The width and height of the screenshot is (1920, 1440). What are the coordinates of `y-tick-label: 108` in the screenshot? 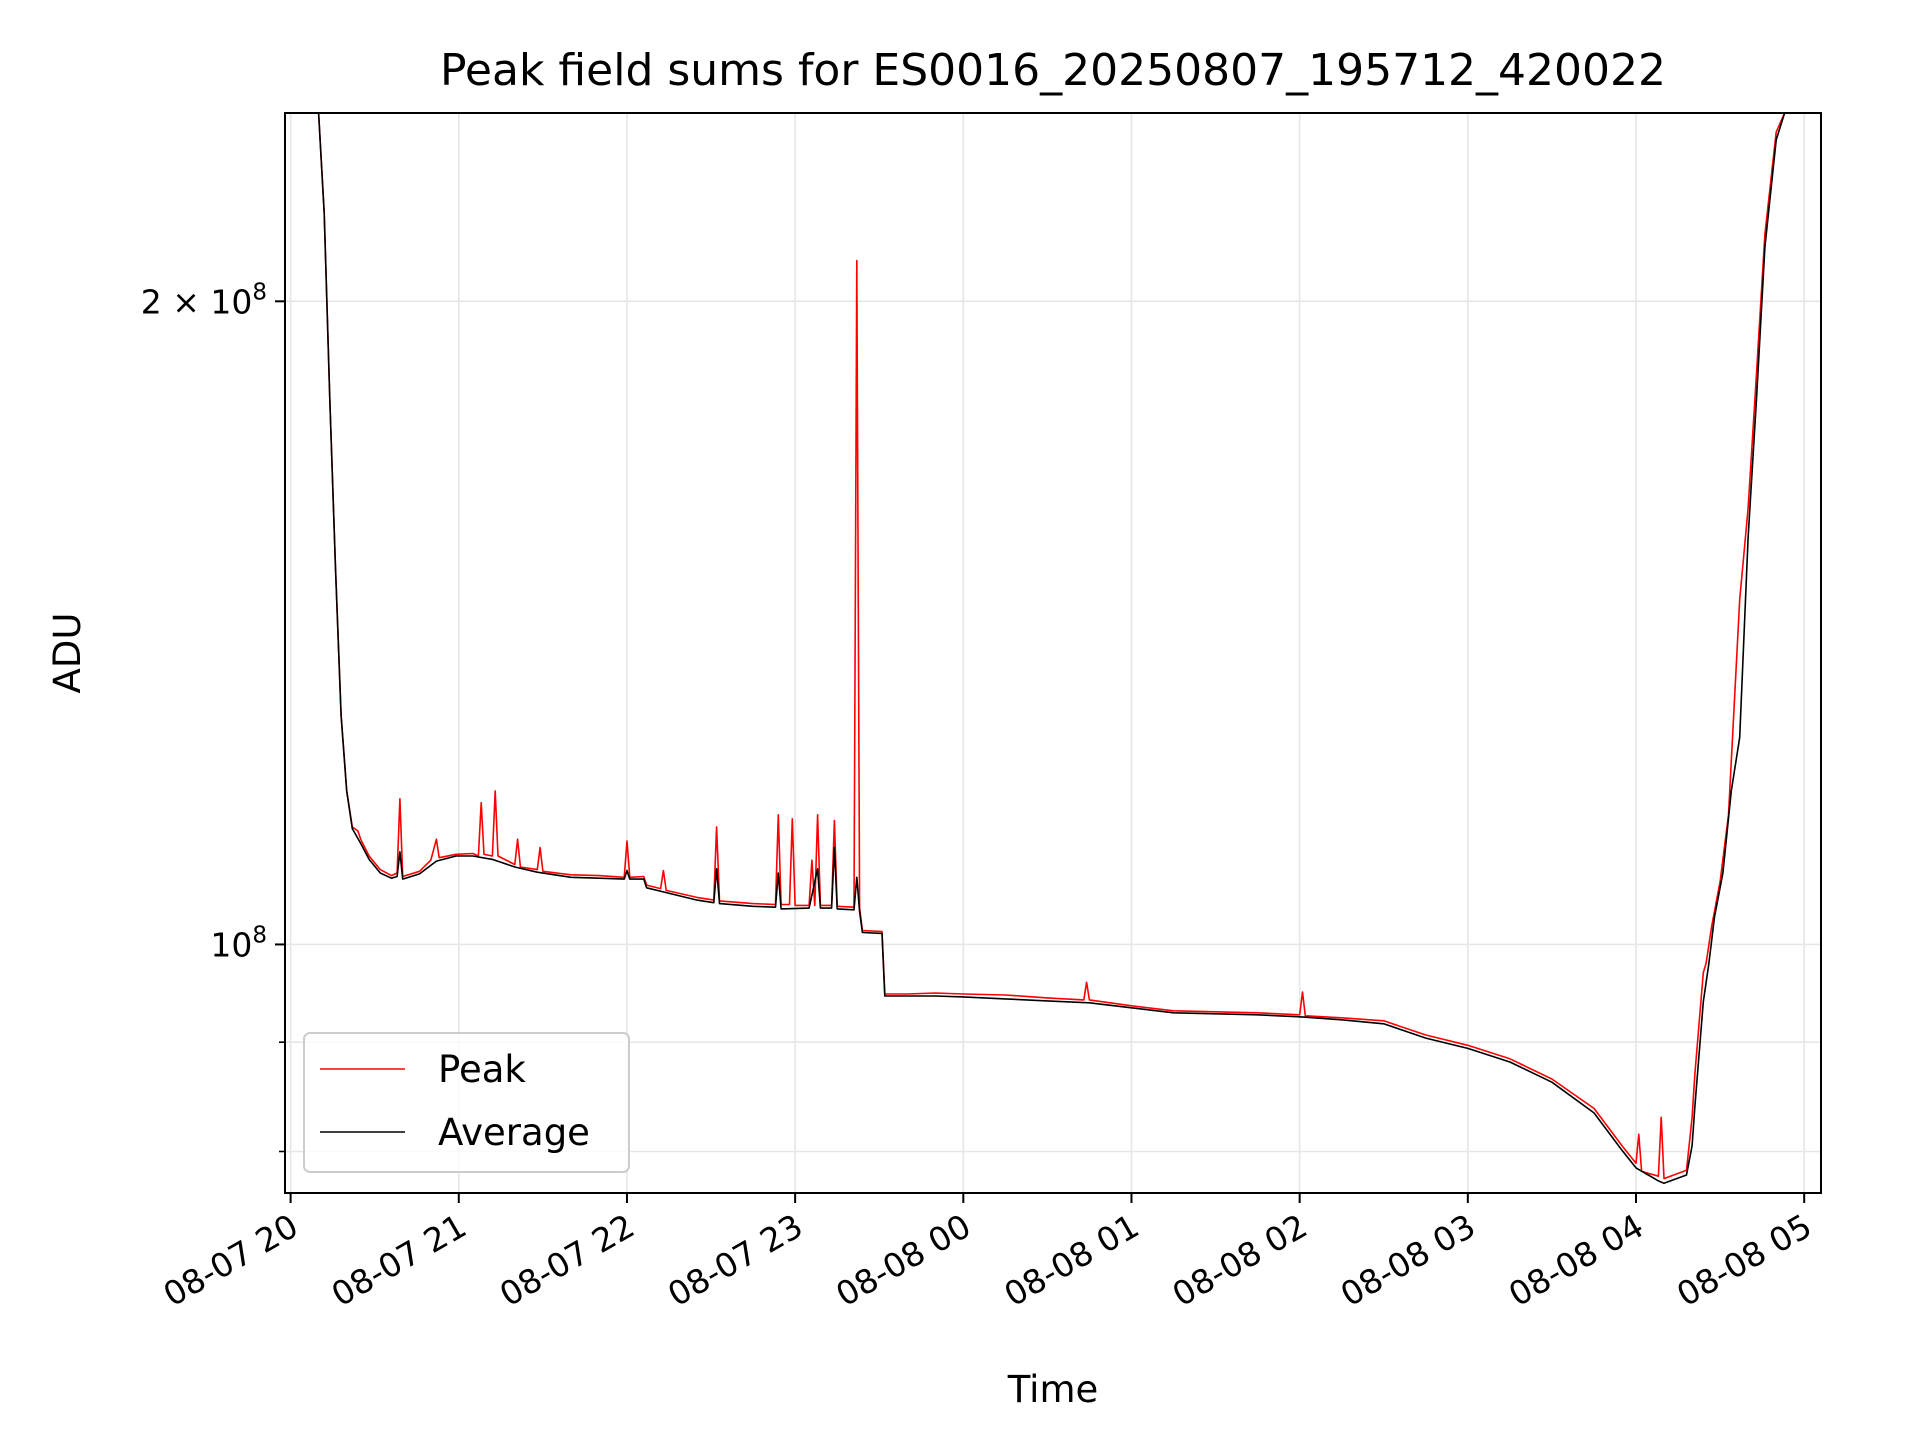 It's located at (238, 943).